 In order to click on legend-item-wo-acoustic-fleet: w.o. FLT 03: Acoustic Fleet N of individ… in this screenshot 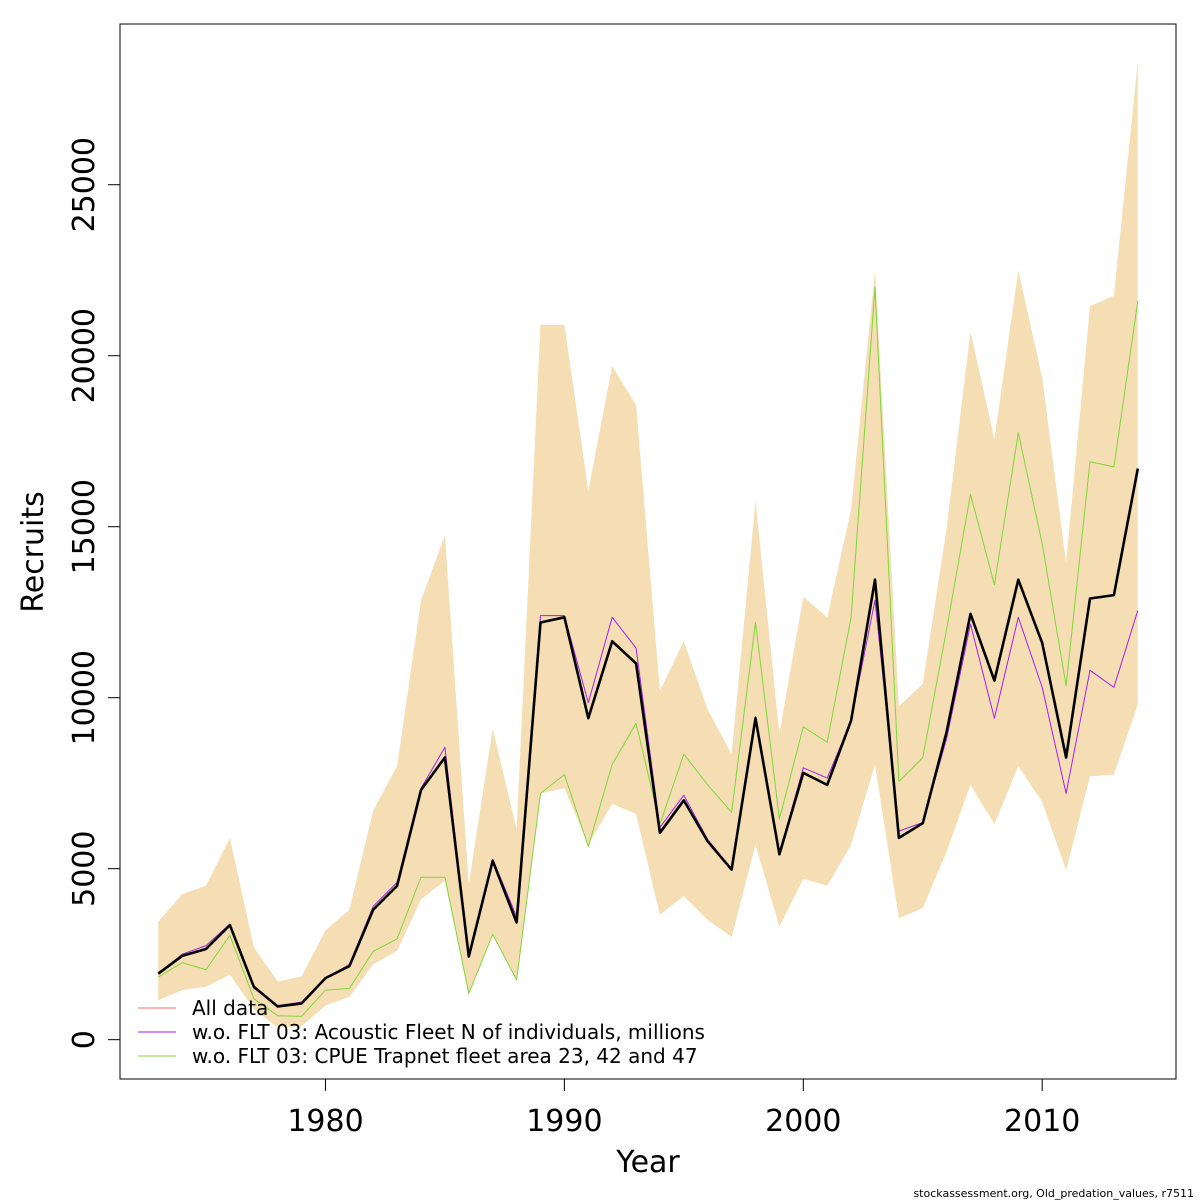, I will do `click(421, 1032)`.